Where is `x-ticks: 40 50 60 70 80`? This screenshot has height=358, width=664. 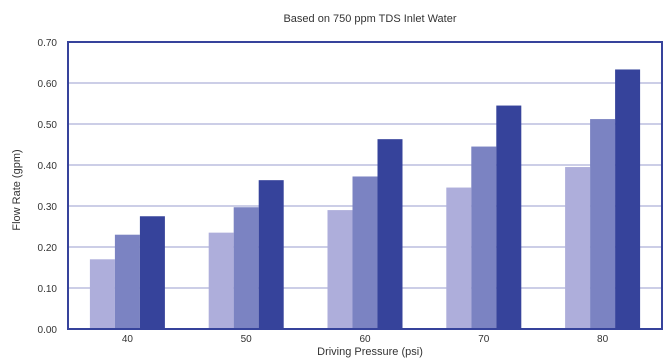
x-ticks: 40 50 60 70 80 is located at coordinates (365, 339).